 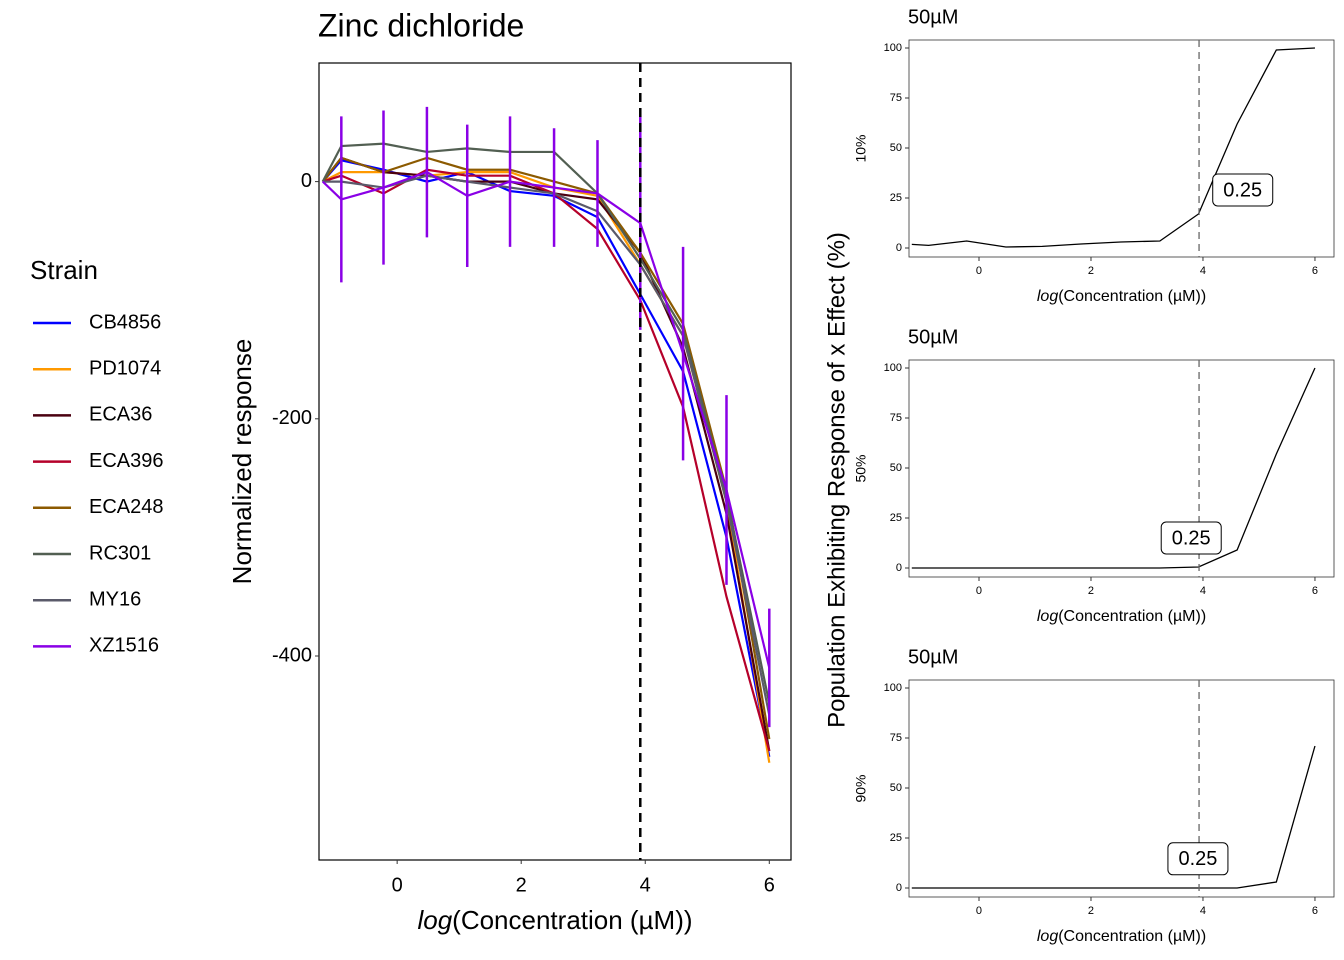 What do you see at coordinates (120, 415) in the screenshot?
I see `legend-label: ECA36` at bounding box center [120, 415].